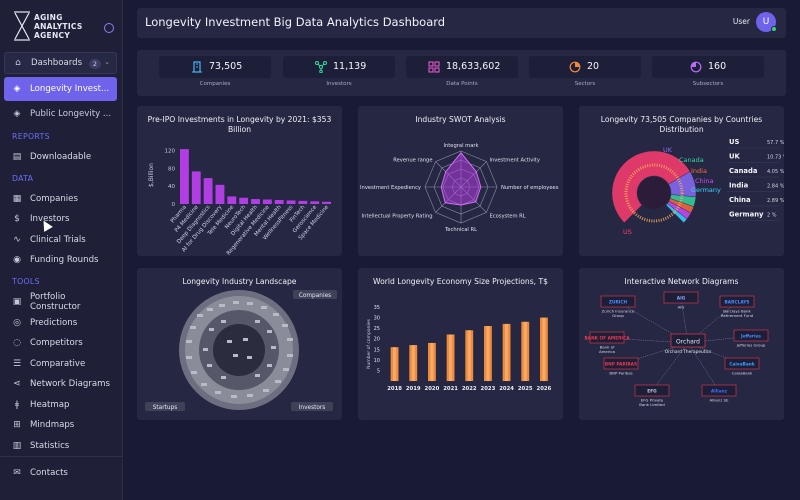 This screenshot has height=500, width=800. Describe the element at coordinates (60, 157) in the screenshot. I see `sidebar-item-downloadable: ▤ Downloadable` at that location.